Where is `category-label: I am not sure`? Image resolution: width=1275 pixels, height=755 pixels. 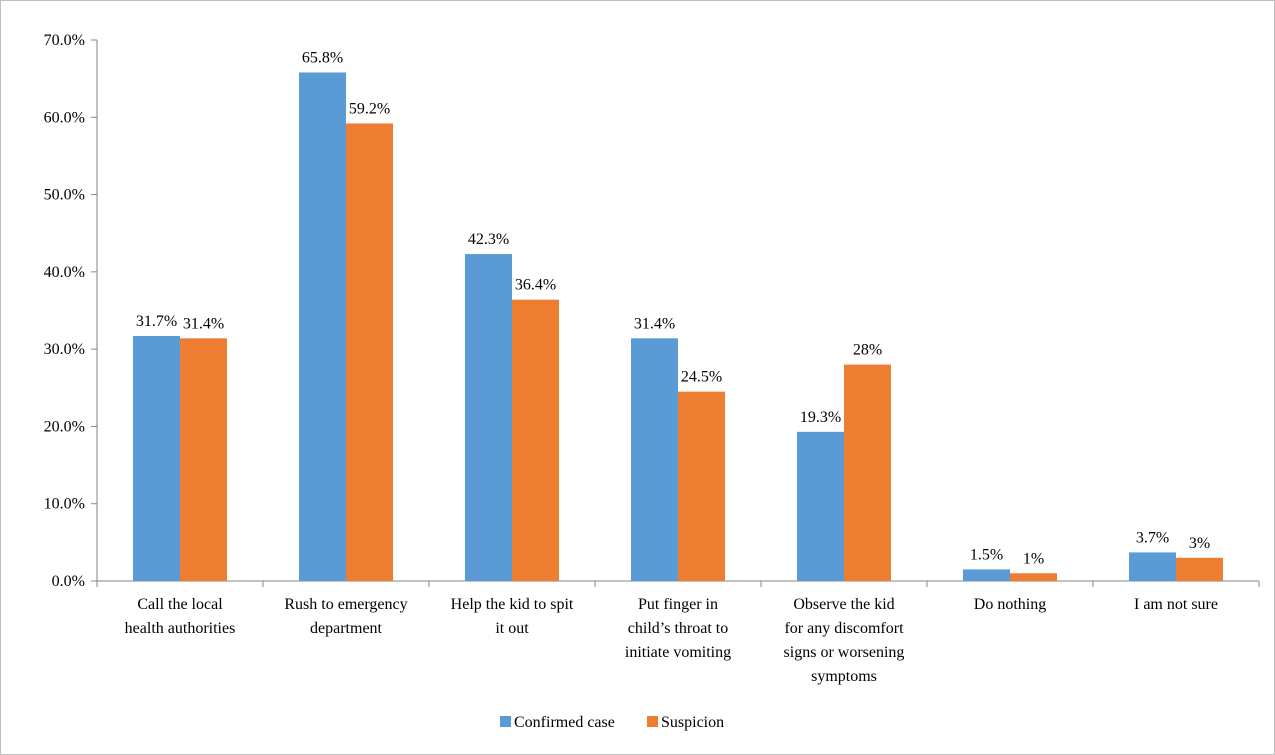 category-label: I am not sure is located at coordinates (1176, 604).